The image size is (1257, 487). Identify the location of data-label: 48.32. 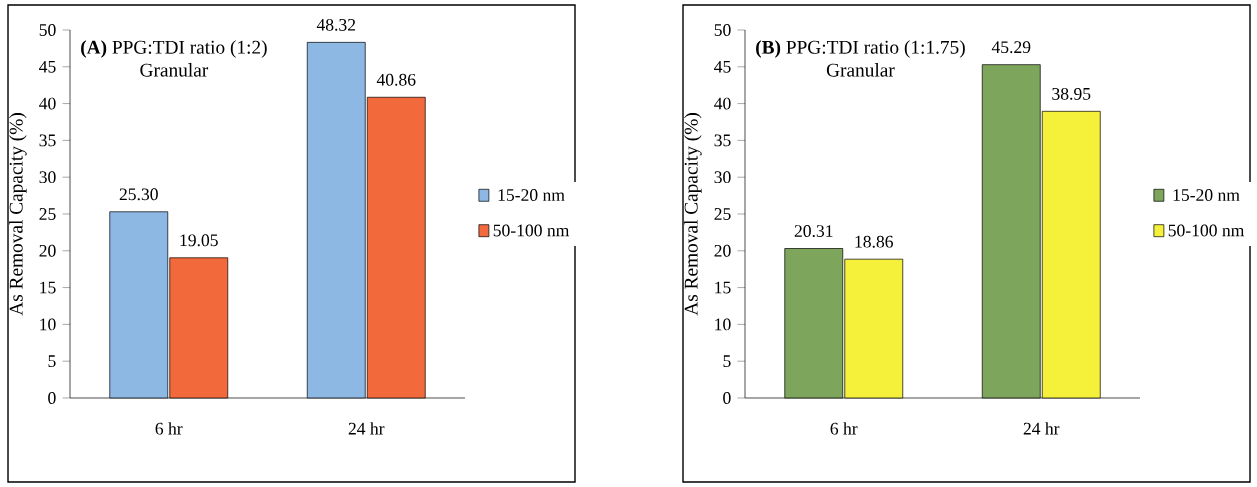
(336, 24).